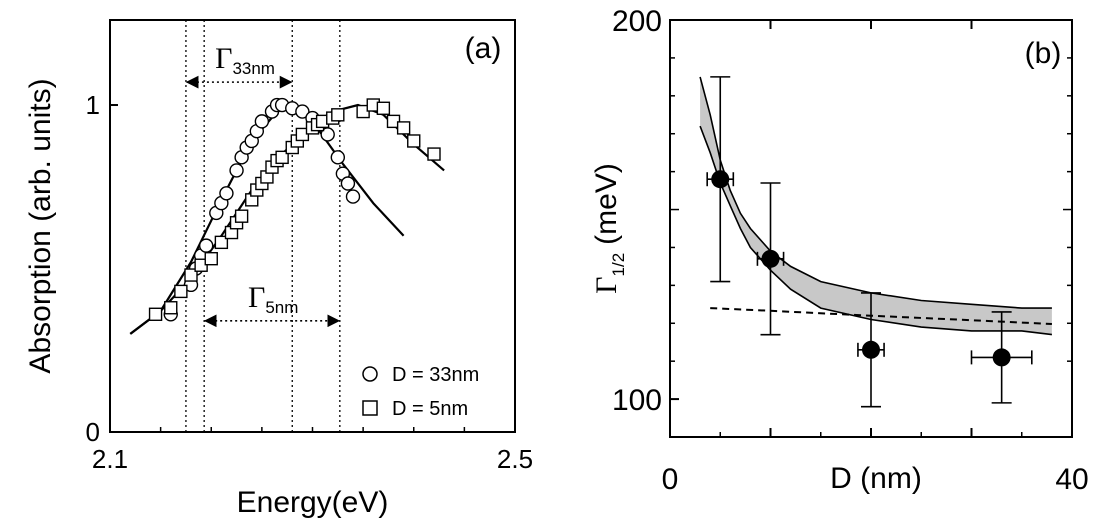 The height and width of the screenshot is (520, 1111). I want to click on b-y-tick-label: 200, so click(637, 21).